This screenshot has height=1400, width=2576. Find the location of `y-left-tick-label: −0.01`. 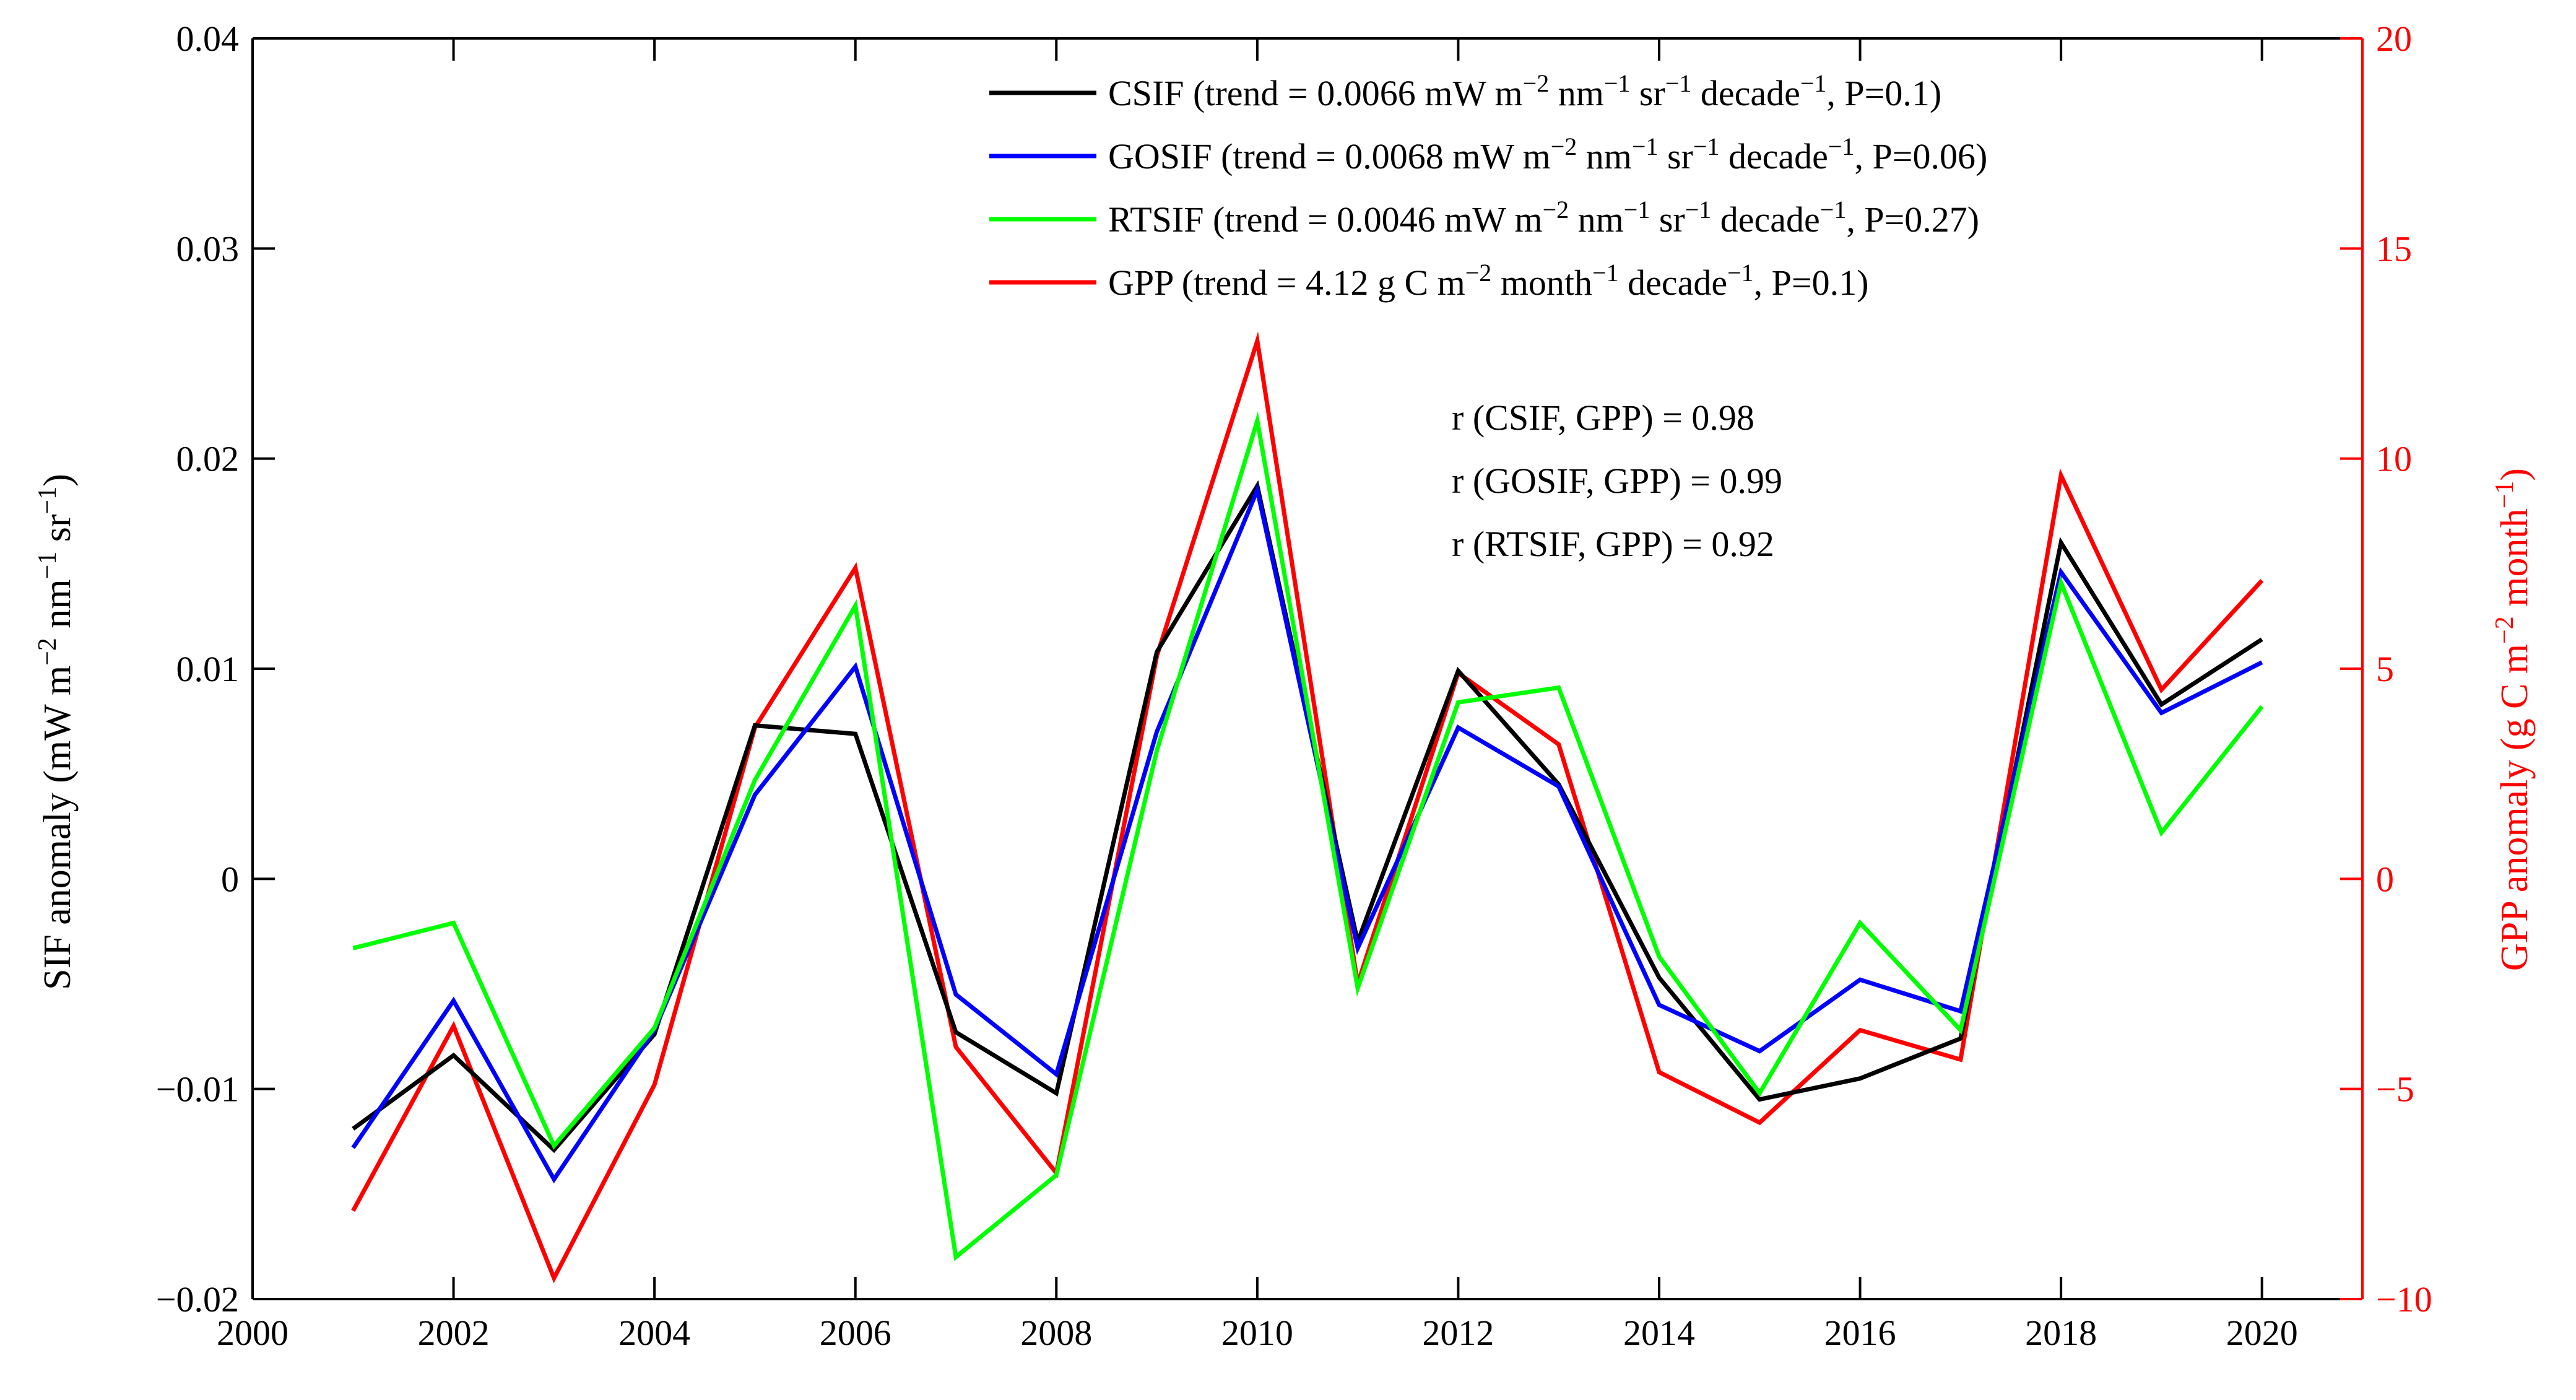

y-left-tick-label: −0.01 is located at coordinates (197, 1089).